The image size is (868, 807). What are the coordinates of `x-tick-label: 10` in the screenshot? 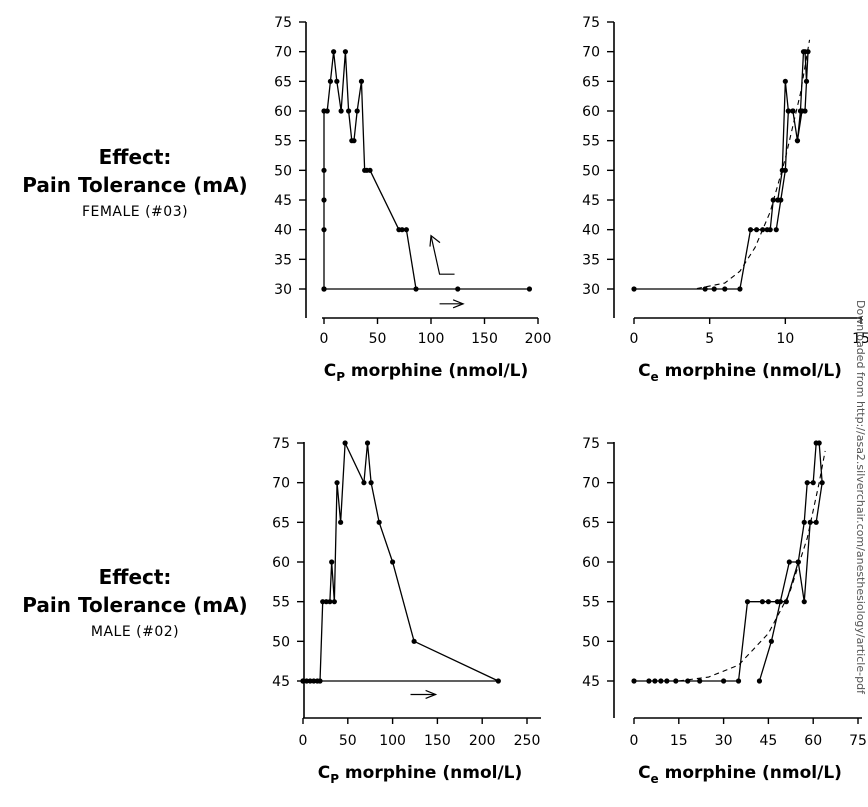 It's located at (785, 339).